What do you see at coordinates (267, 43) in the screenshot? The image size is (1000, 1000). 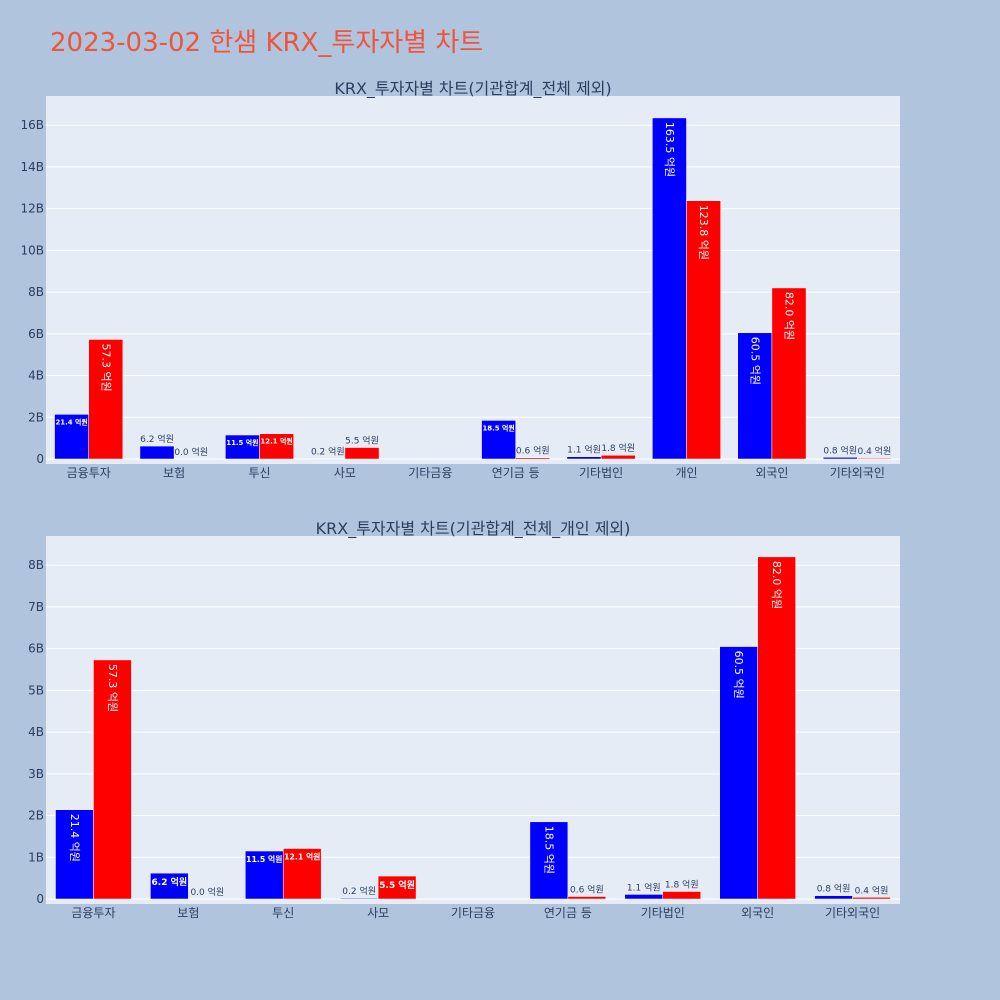 I see `page-title: 2023-03-02 한샘 KRX_투자자별 차트` at bounding box center [267, 43].